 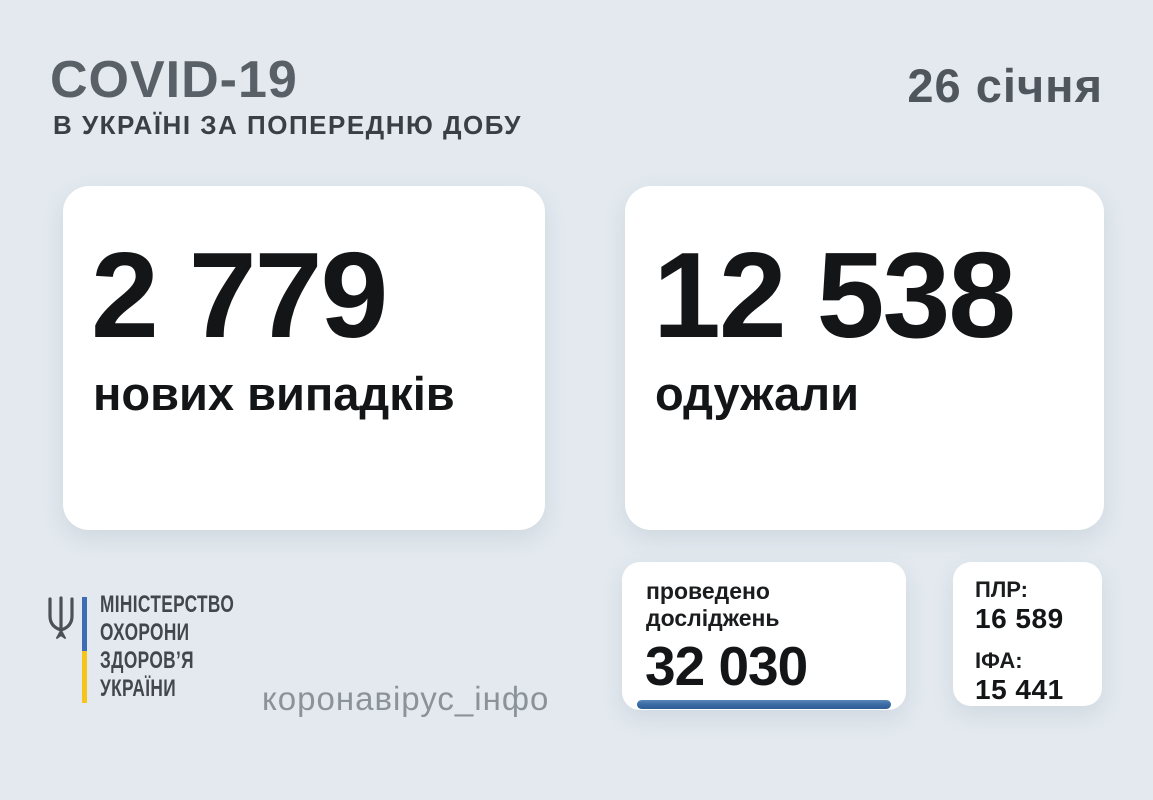 I want to click on new-cases-label: нових випадків, so click(x=274, y=393).